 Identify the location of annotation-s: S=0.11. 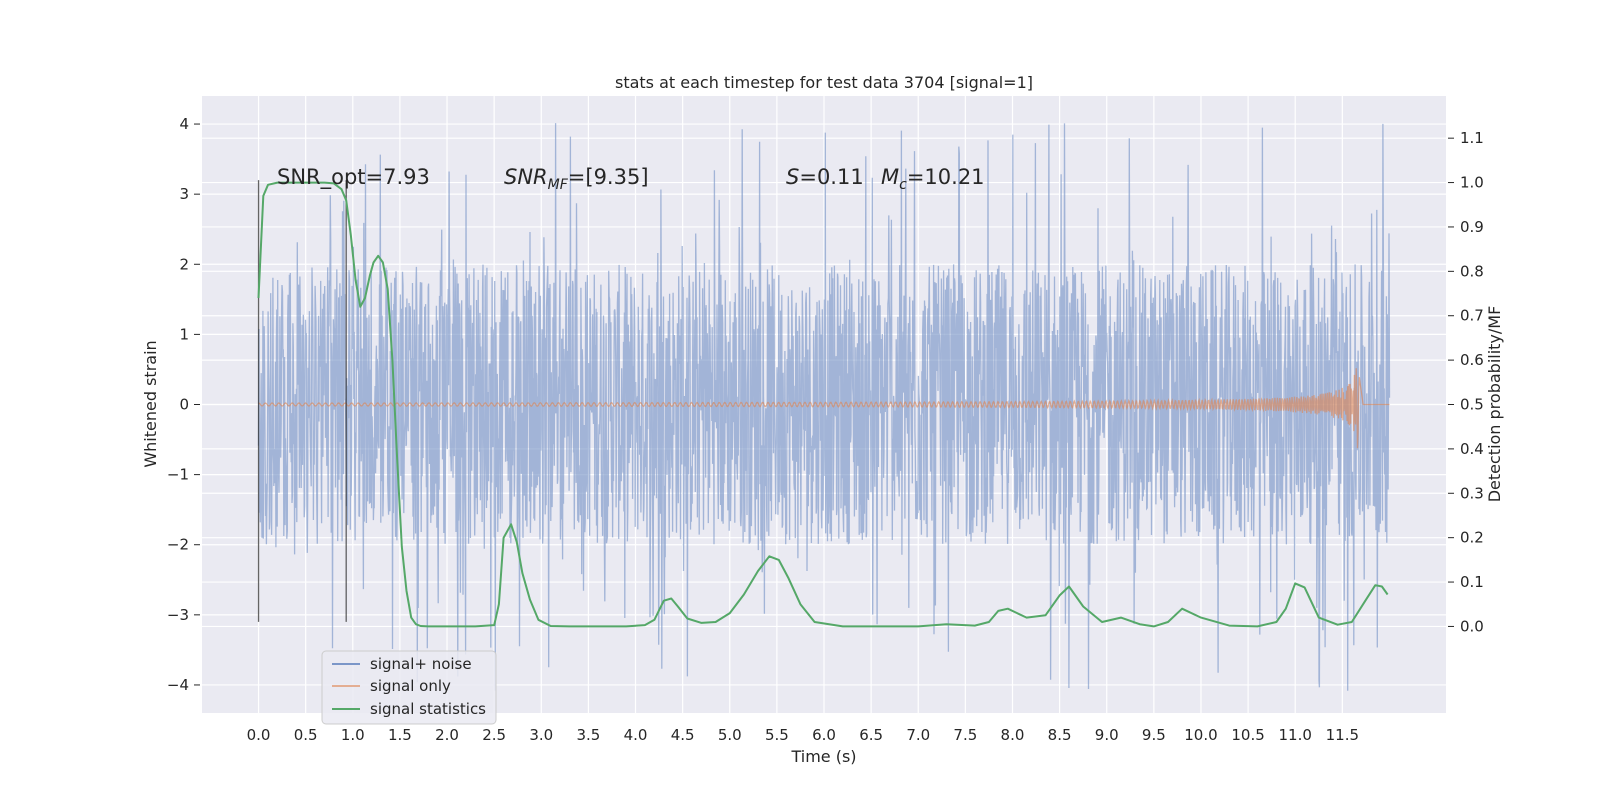
(825, 177).